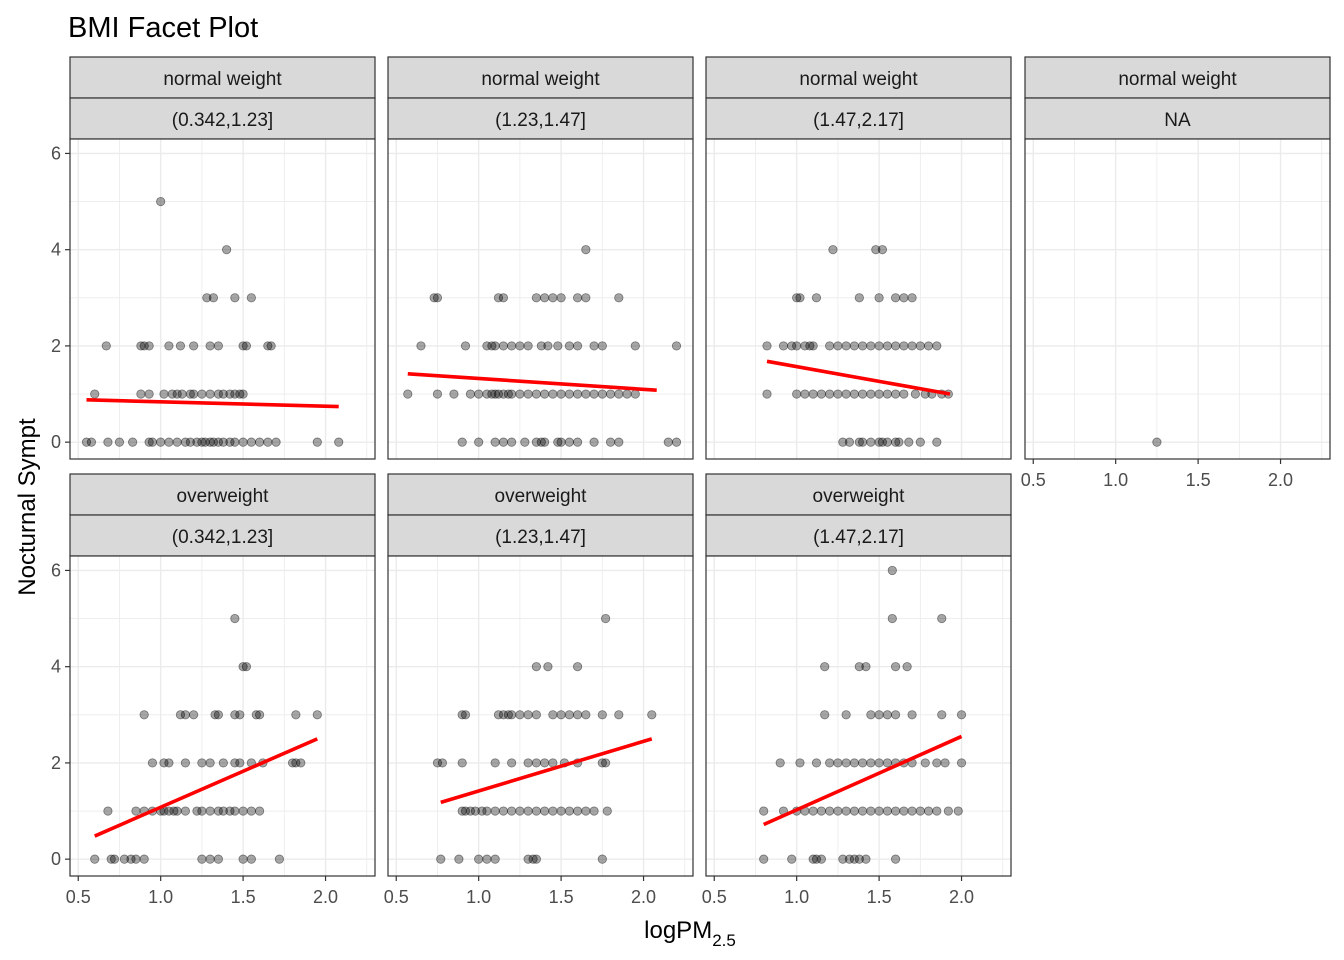 The image size is (1344, 960). What do you see at coordinates (858, 258) in the screenshot?
I see `facet-panel-3: normal weight (1.47,2.17]` at bounding box center [858, 258].